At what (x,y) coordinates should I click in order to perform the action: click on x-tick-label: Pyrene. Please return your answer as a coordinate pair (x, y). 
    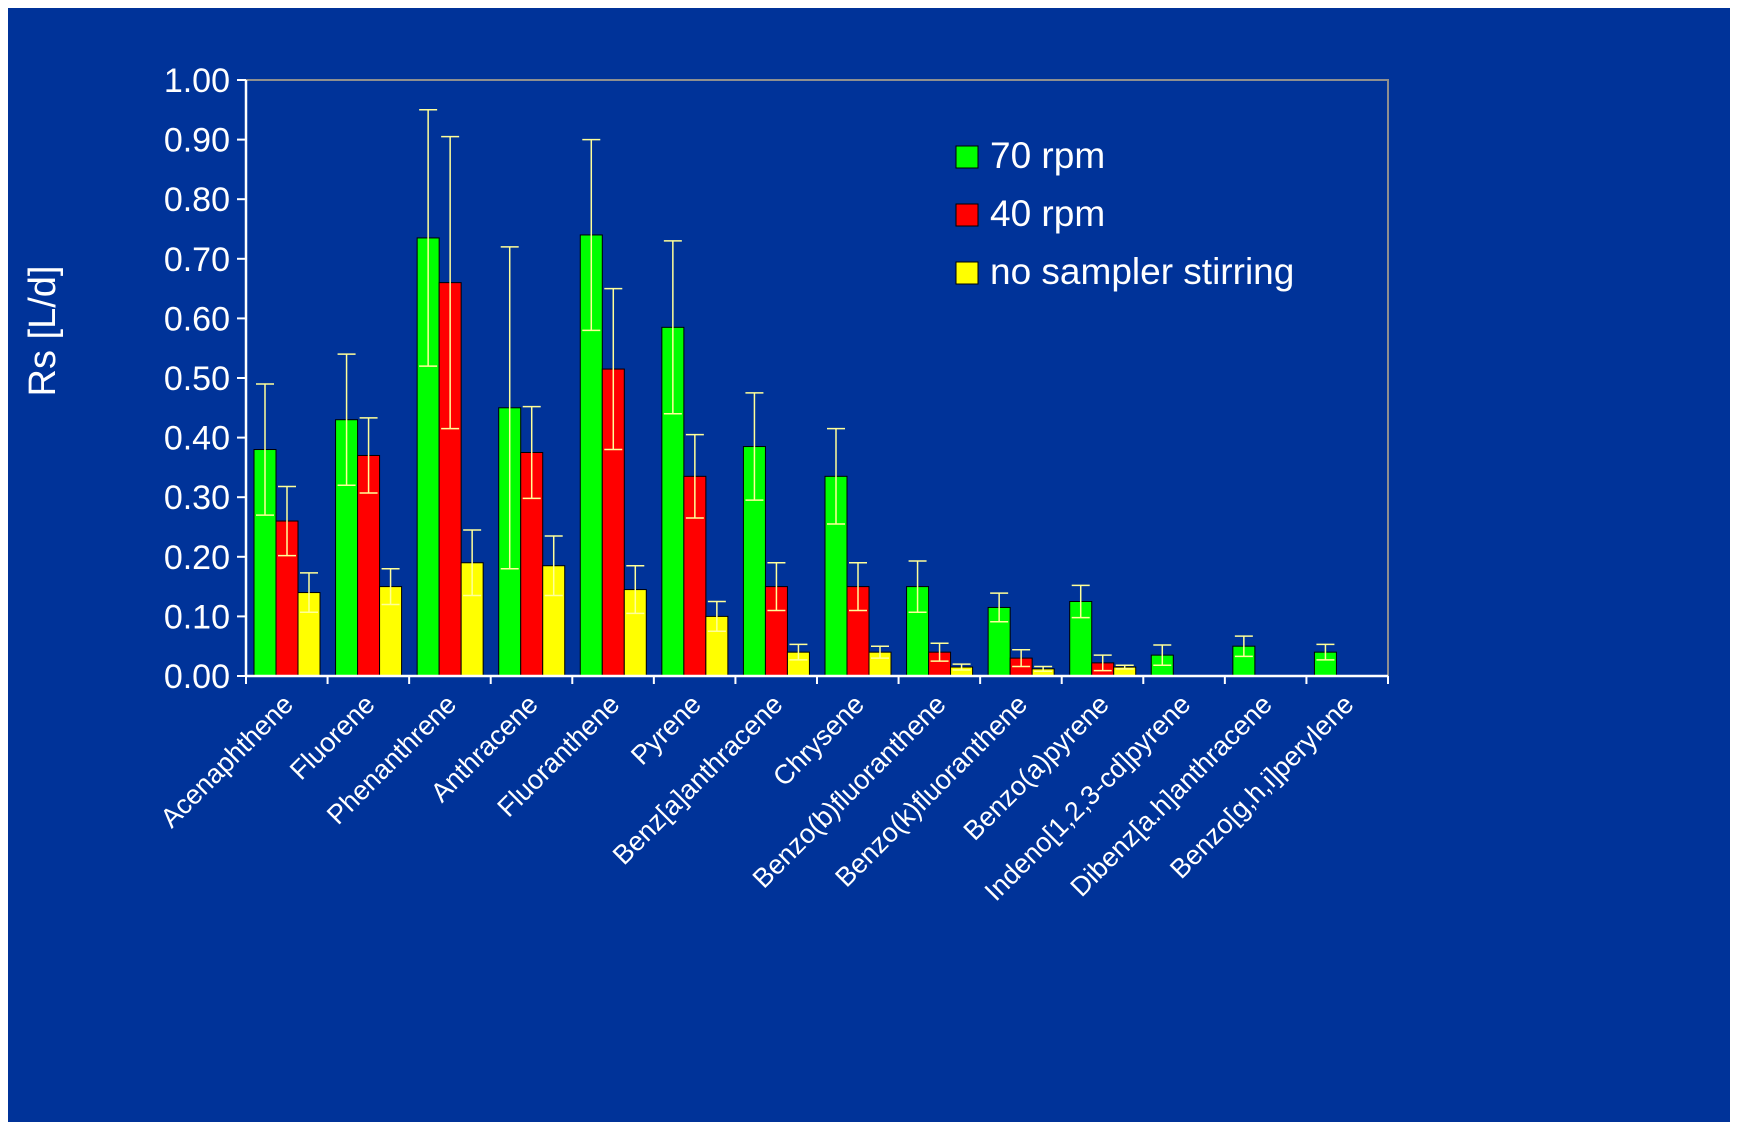
    Looking at the image, I should click on (666, 730).